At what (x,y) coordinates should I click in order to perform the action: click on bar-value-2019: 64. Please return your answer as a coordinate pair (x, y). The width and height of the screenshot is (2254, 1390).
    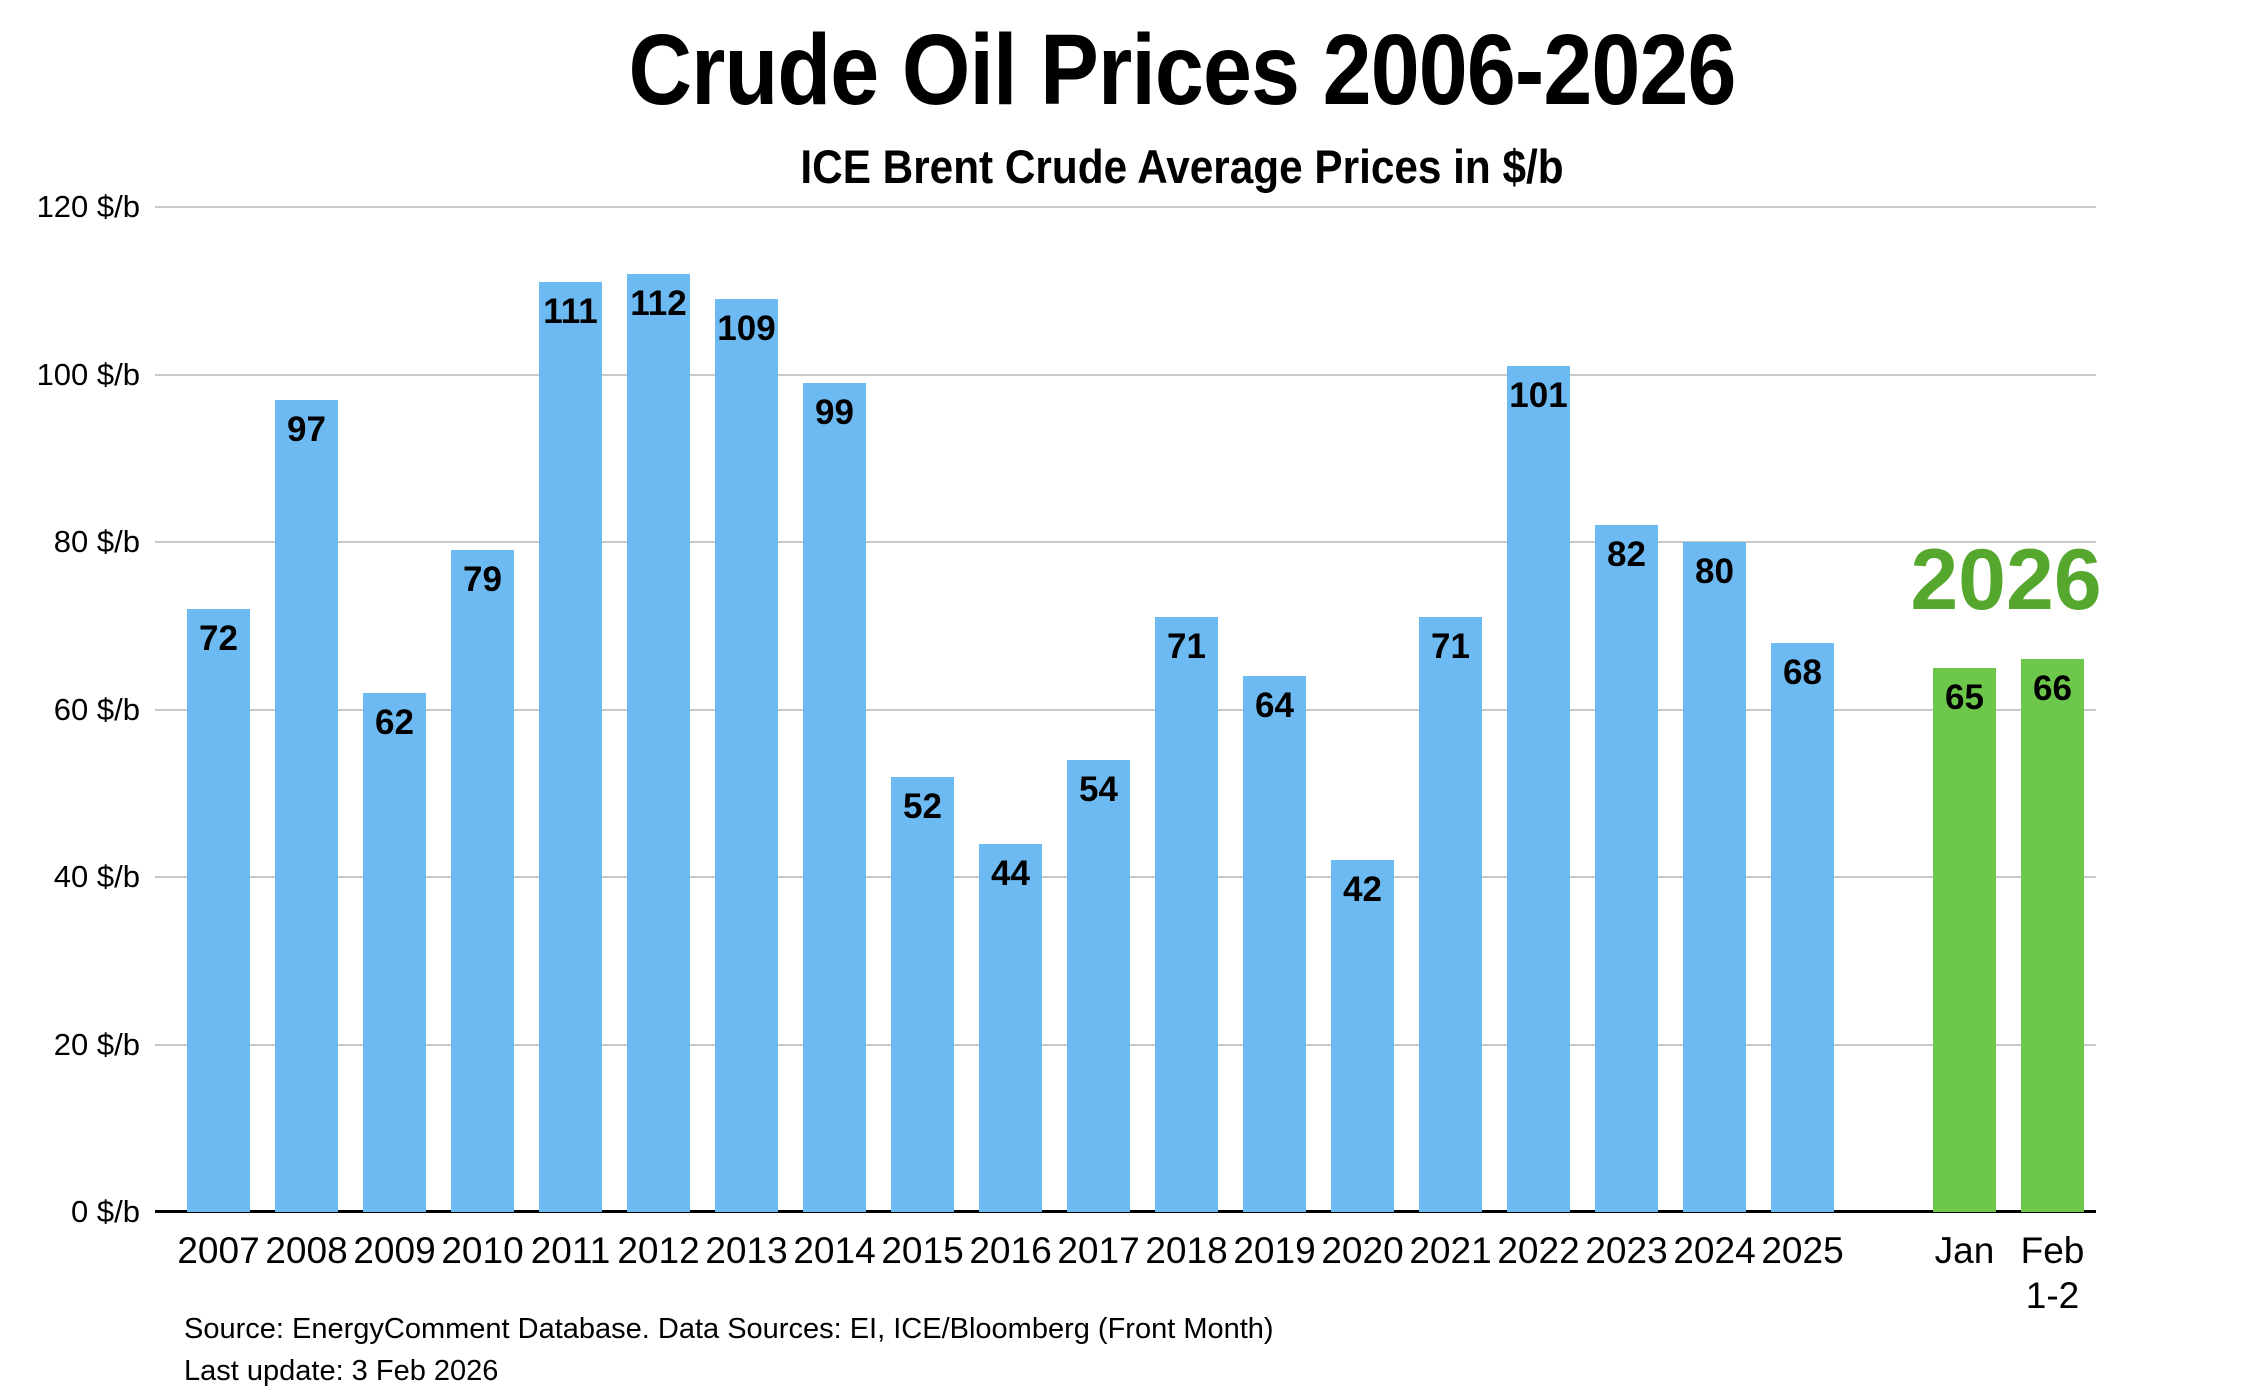
    Looking at the image, I should click on (1274, 705).